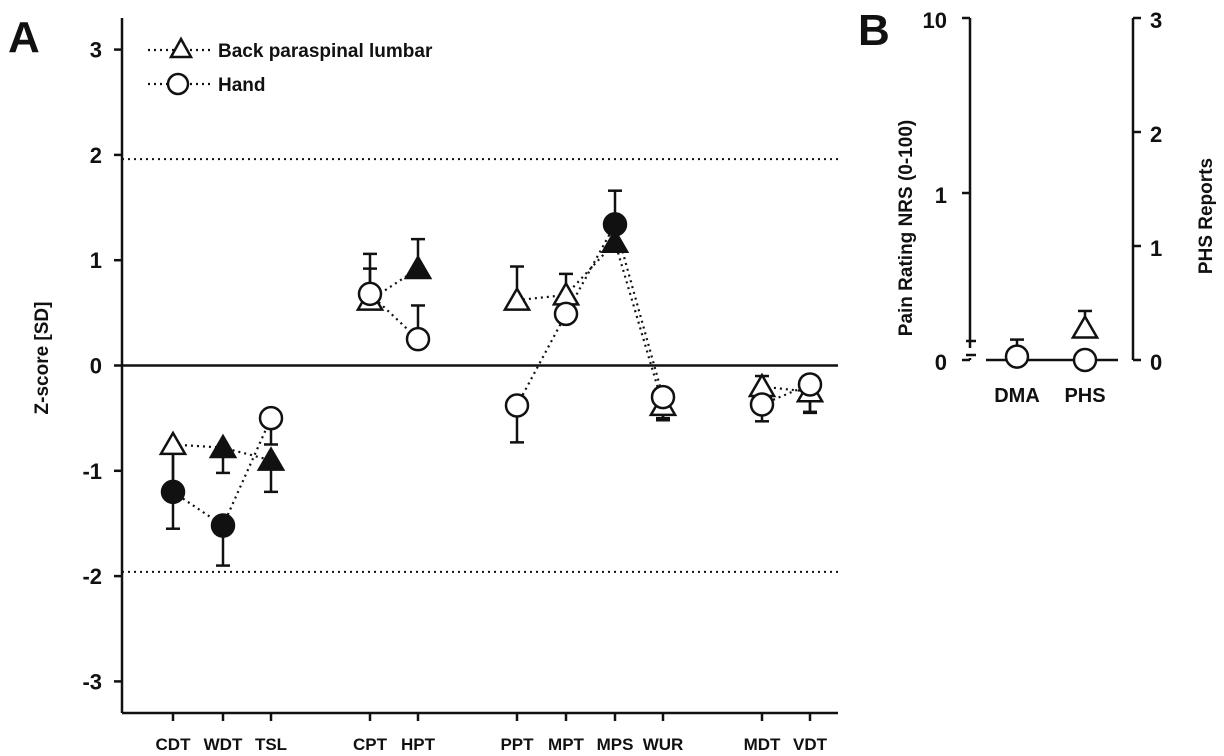 Image resolution: width=1224 pixels, height=756 pixels. What do you see at coordinates (418, 744) in the screenshot?
I see `x-tick-label-hpt: HPT` at bounding box center [418, 744].